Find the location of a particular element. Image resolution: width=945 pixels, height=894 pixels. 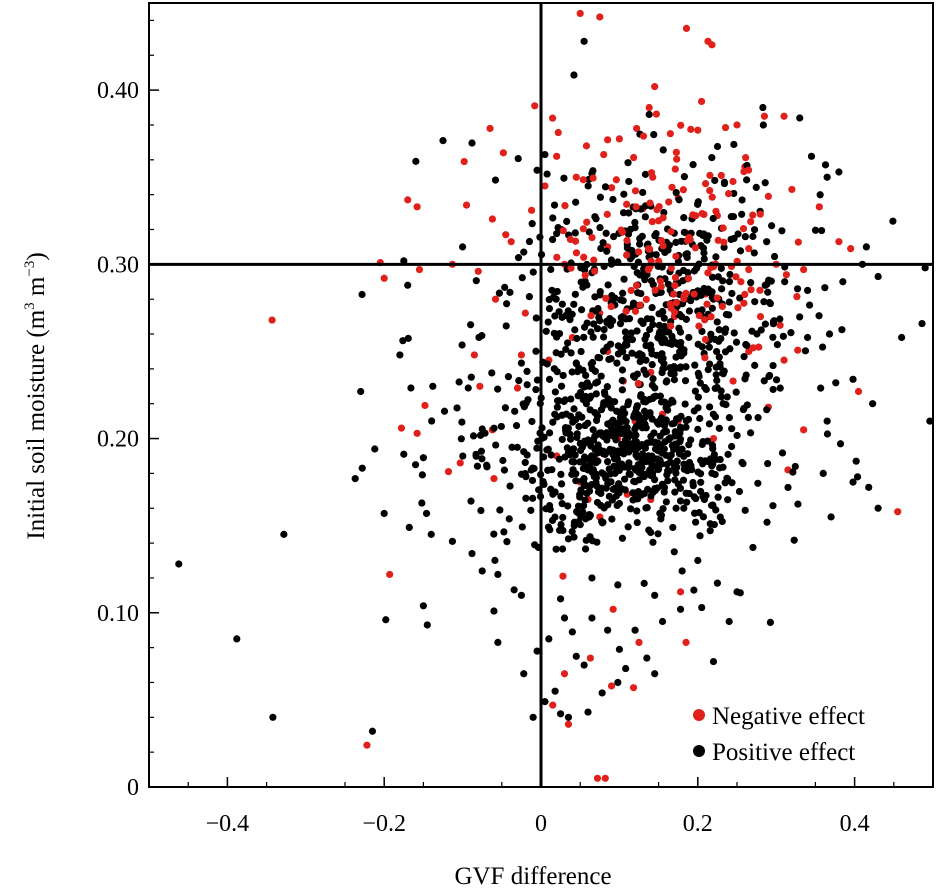

legend-marker-negative is located at coordinates (699, 715).